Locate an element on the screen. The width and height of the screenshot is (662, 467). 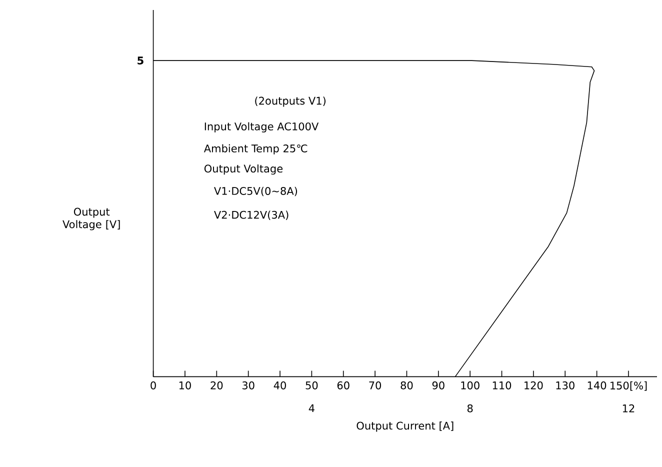
x-tick-label: 10 is located at coordinates (185, 385).